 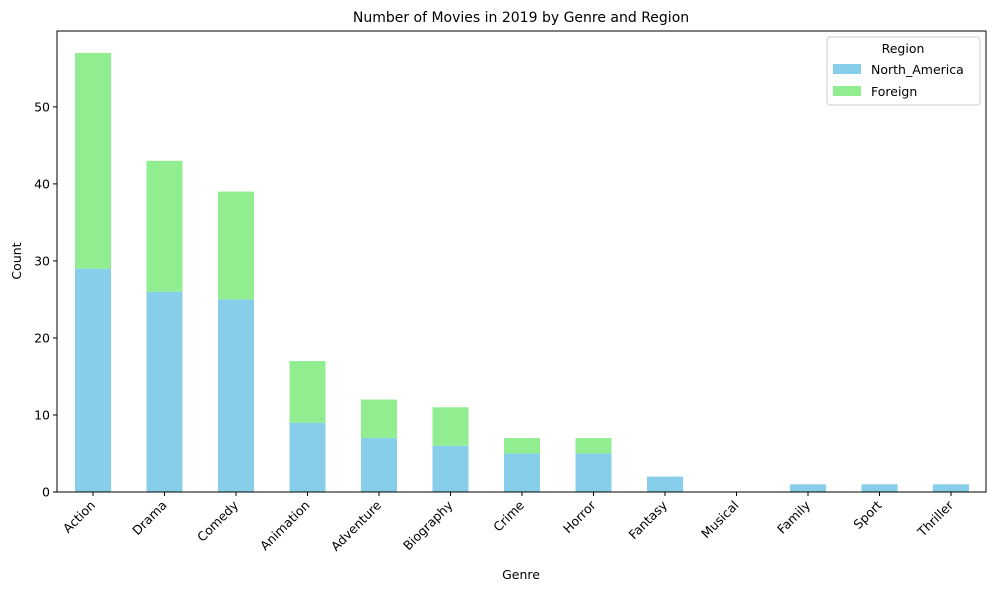 What do you see at coordinates (79, 517) in the screenshot?
I see `x-tick-label-action: Action` at bounding box center [79, 517].